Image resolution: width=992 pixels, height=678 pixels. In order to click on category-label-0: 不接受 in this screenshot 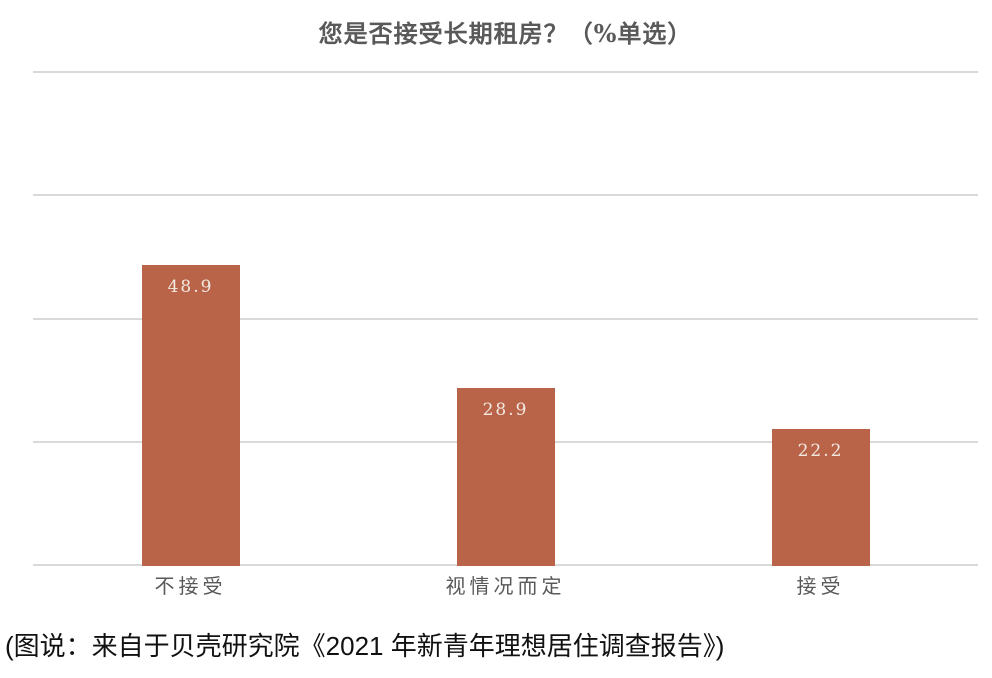, I will do `click(190, 586)`.